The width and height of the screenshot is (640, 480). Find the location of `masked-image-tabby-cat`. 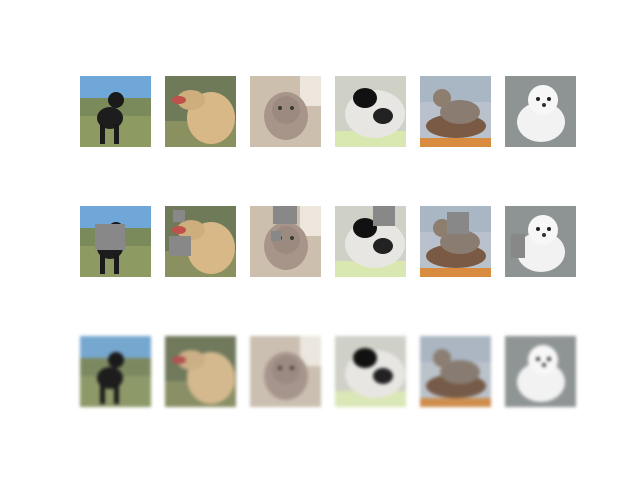

masked-image-tabby-cat is located at coordinates (285, 241).